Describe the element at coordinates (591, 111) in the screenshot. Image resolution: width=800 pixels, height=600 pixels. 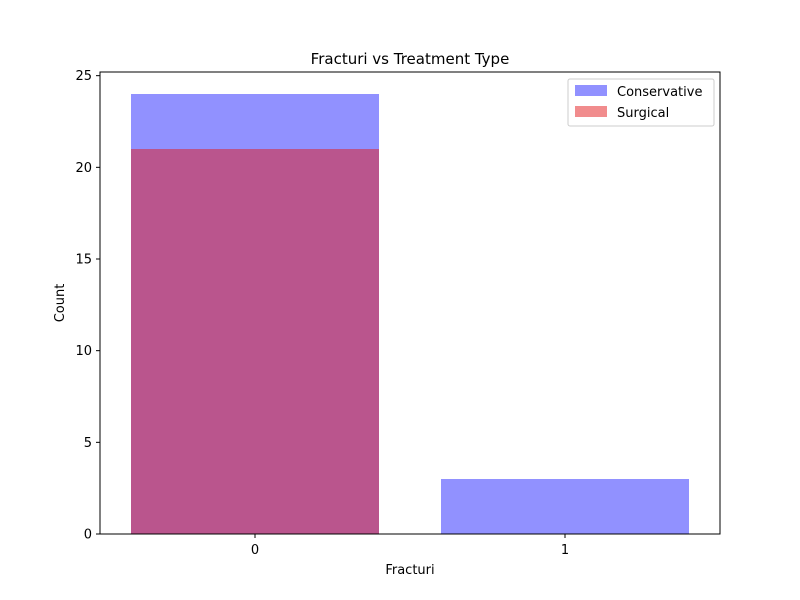
I see `legend-swatch-surgical` at that location.